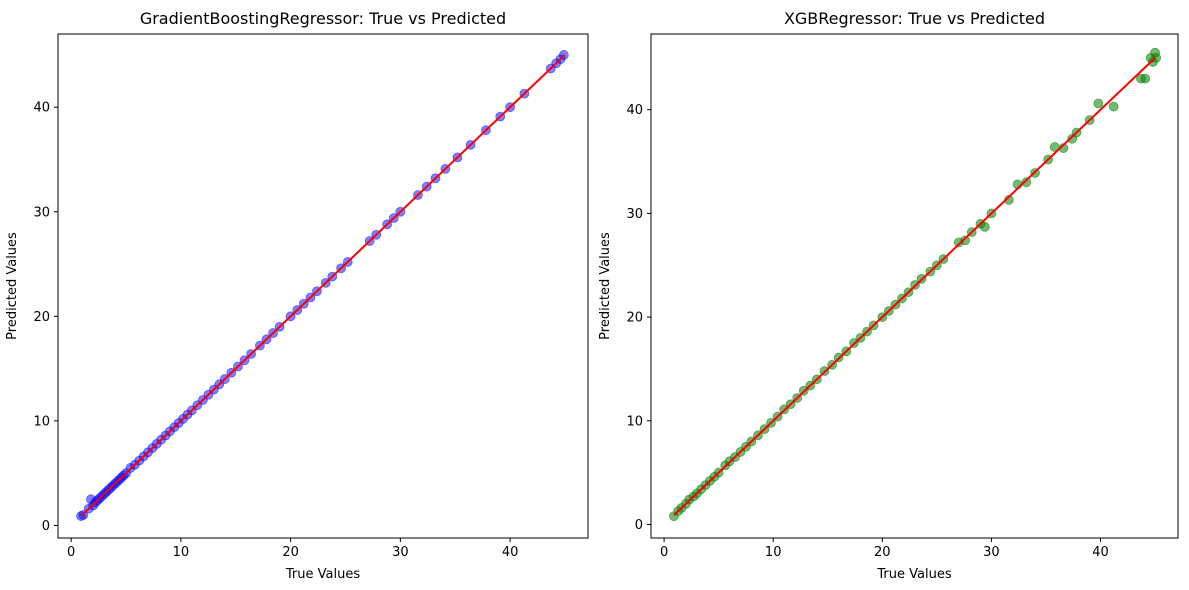 The height and width of the screenshot is (590, 1189). I want to click on chart-title: XGBRegressor: True vs Predicted, so click(914, 18).